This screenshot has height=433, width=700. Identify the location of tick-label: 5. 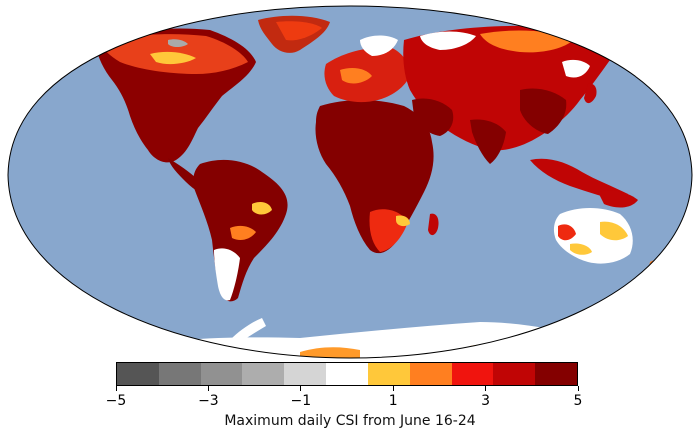
(578, 401).